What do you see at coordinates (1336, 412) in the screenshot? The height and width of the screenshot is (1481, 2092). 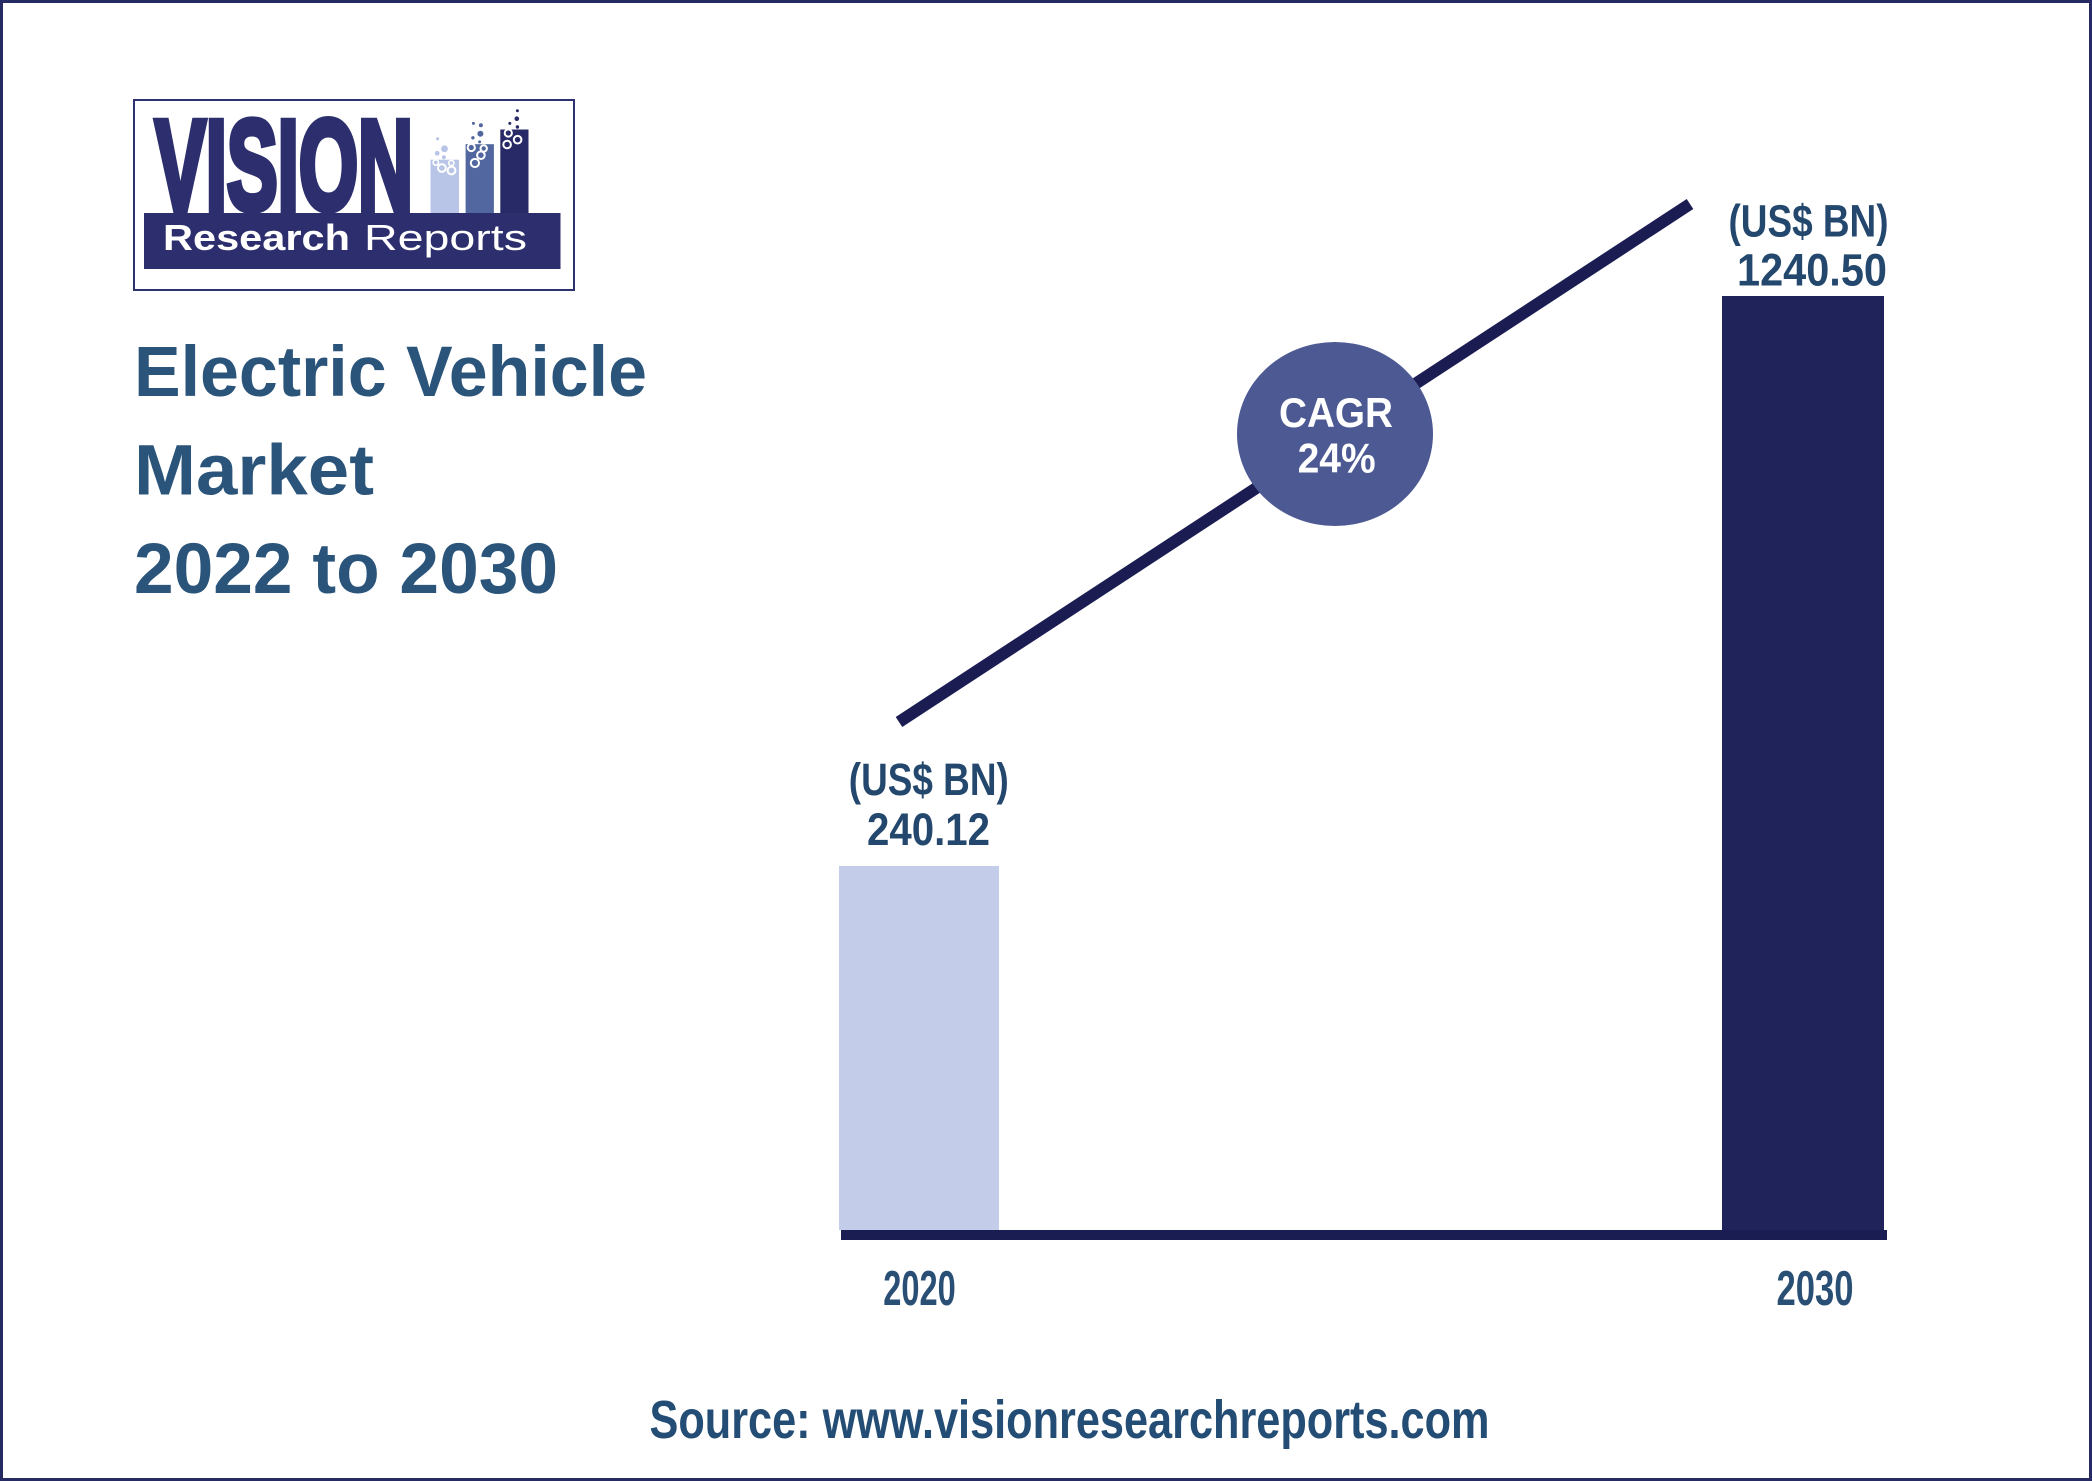 I see `svg-text: CAGR` at bounding box center [1336, 412].